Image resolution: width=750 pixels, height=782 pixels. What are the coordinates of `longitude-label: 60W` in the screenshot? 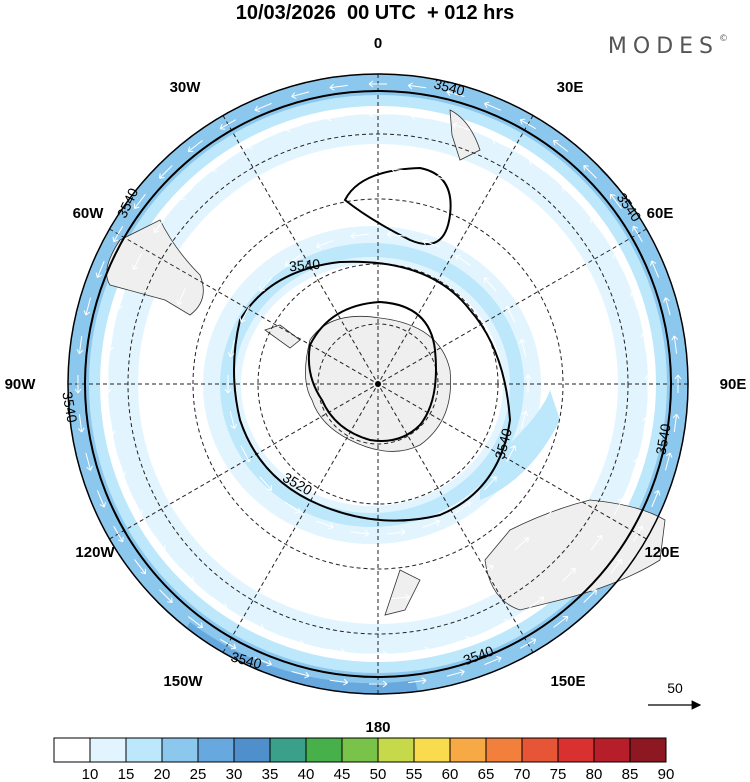 It's located at (89, 213).